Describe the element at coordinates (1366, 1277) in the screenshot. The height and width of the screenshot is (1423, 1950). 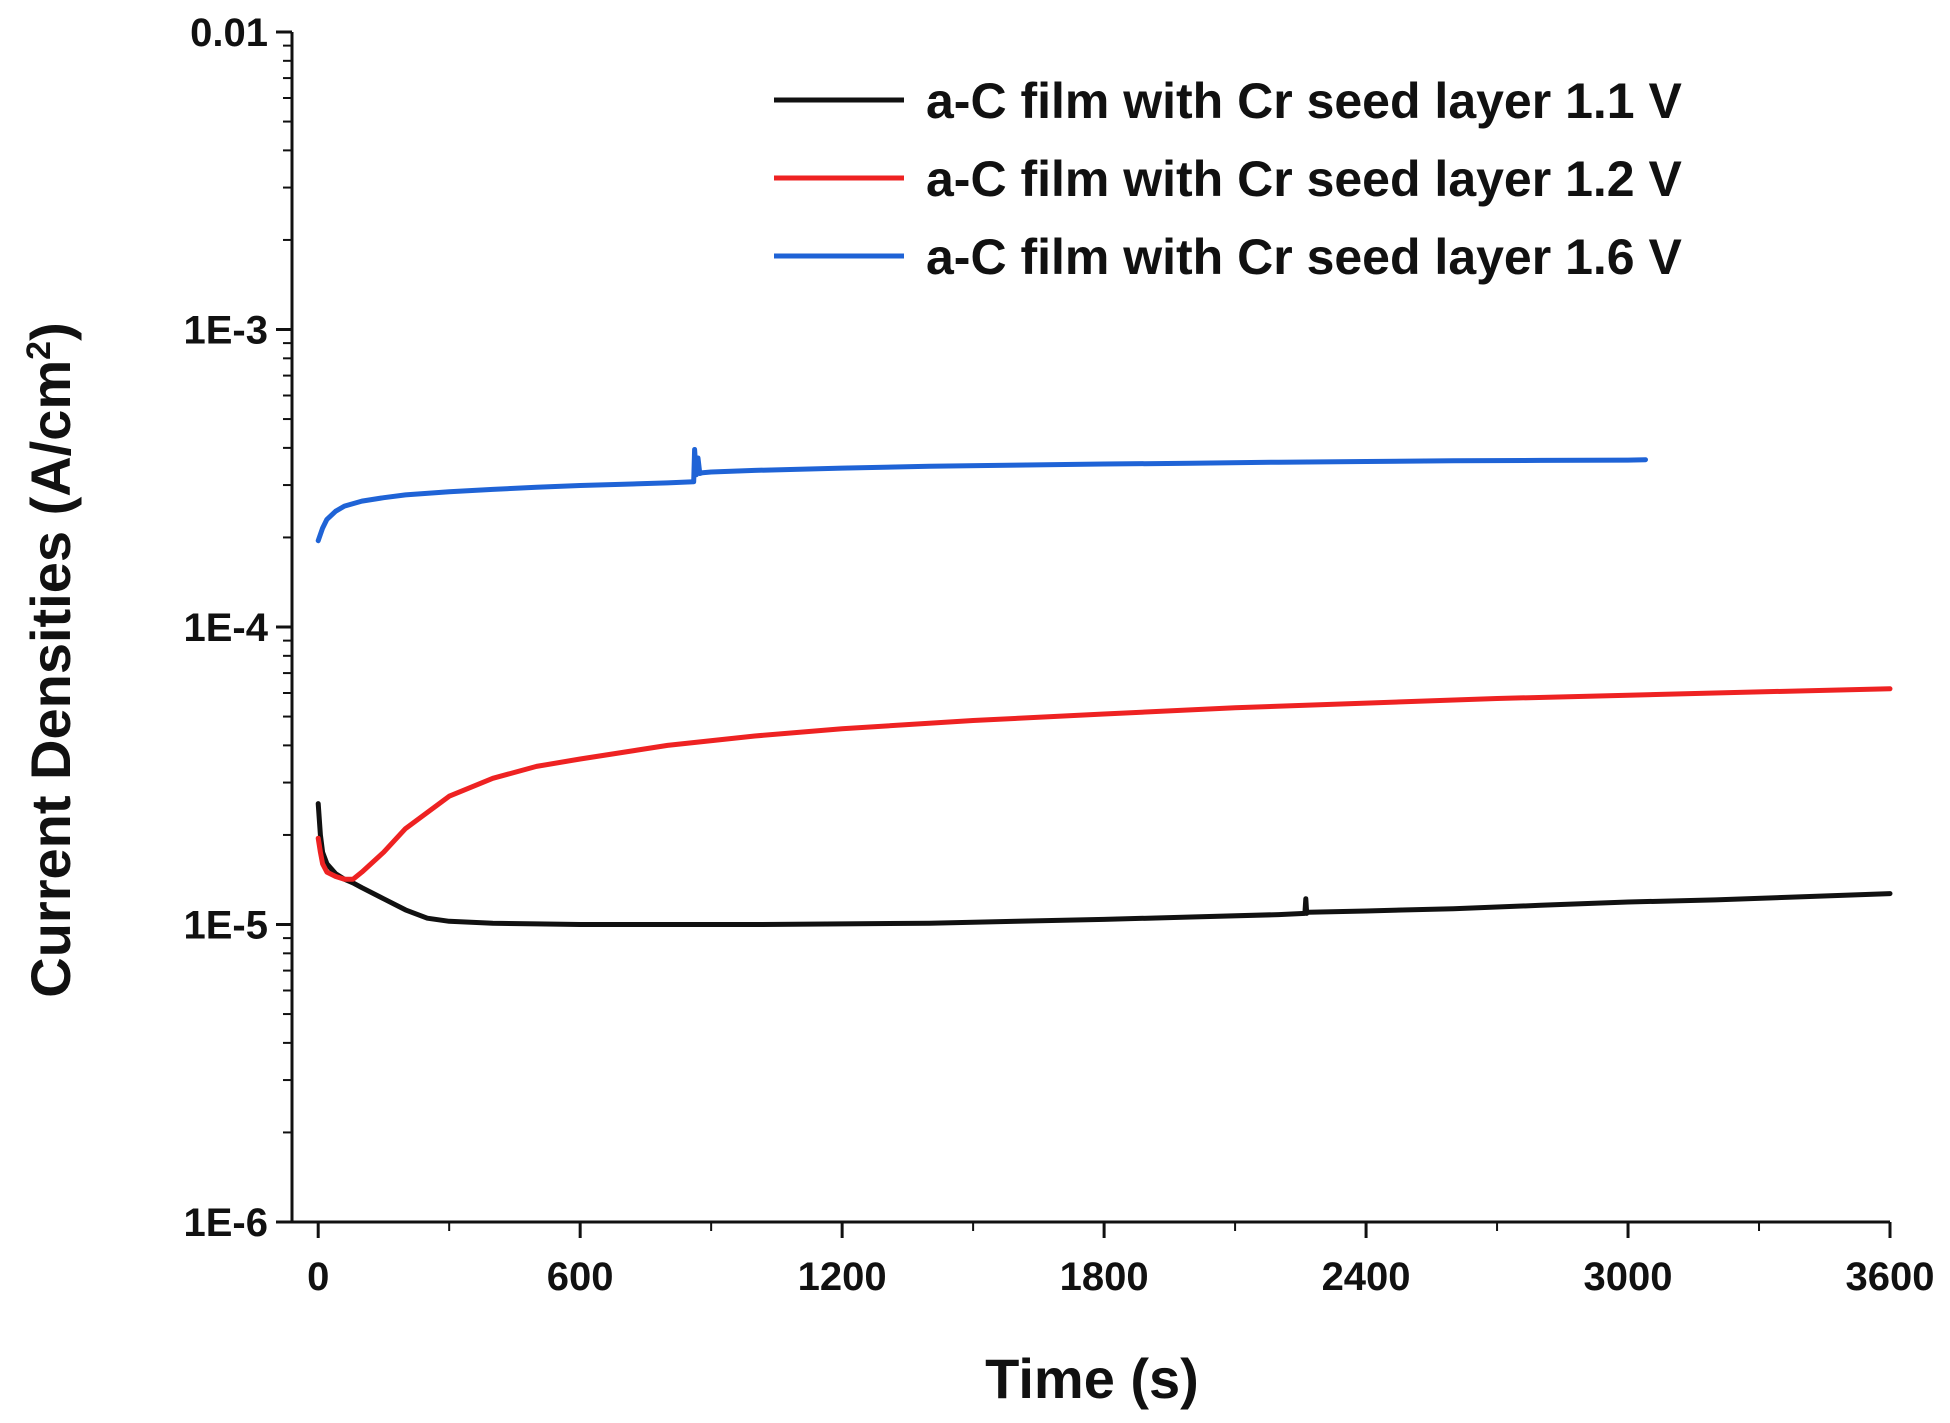
I see `x-tick-label: 2400` at that location.